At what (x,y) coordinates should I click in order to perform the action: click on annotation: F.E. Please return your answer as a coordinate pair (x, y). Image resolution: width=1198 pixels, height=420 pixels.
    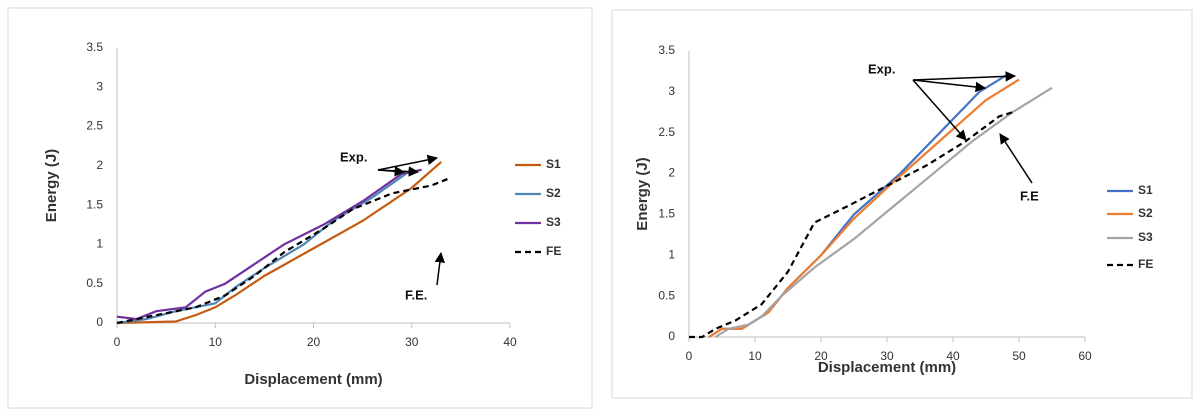
    Looking at the image, I should click on (1029, 195).